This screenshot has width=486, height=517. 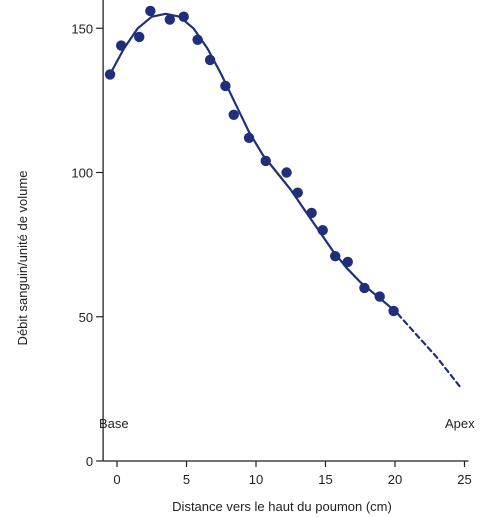 What do you see at coordinates (116, 479) in the screenshot?
I see `x-tick-label: 0` at bounding box center [116, 479].